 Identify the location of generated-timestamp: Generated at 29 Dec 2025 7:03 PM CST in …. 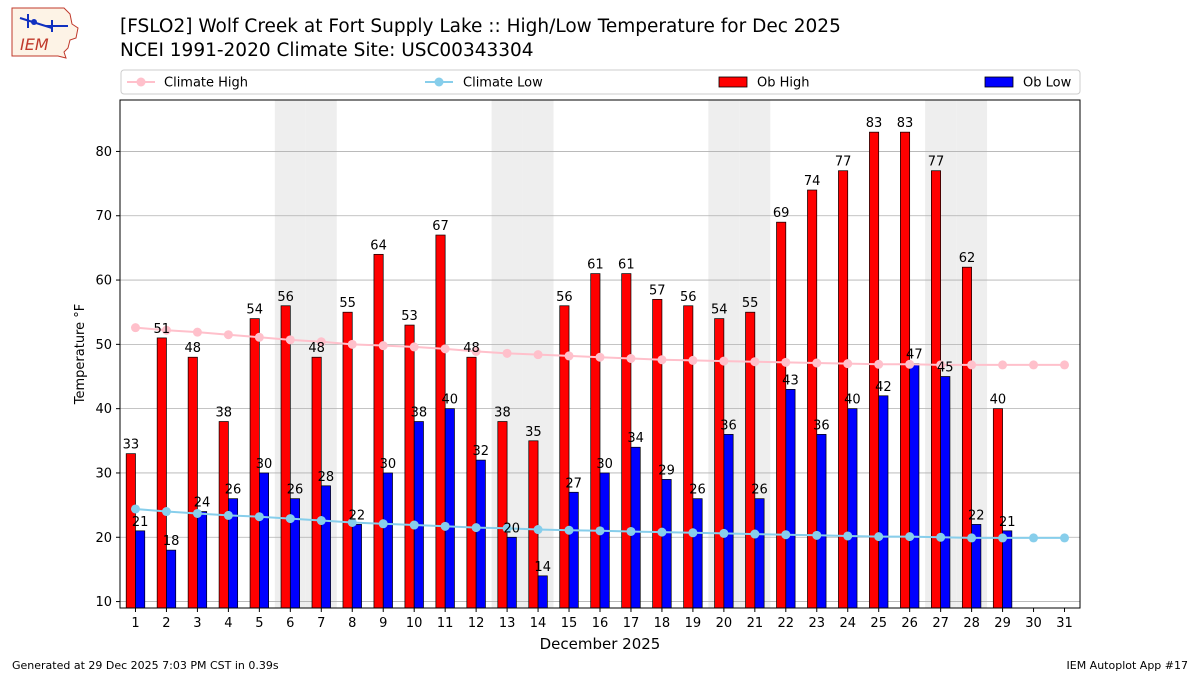
(145, 665).